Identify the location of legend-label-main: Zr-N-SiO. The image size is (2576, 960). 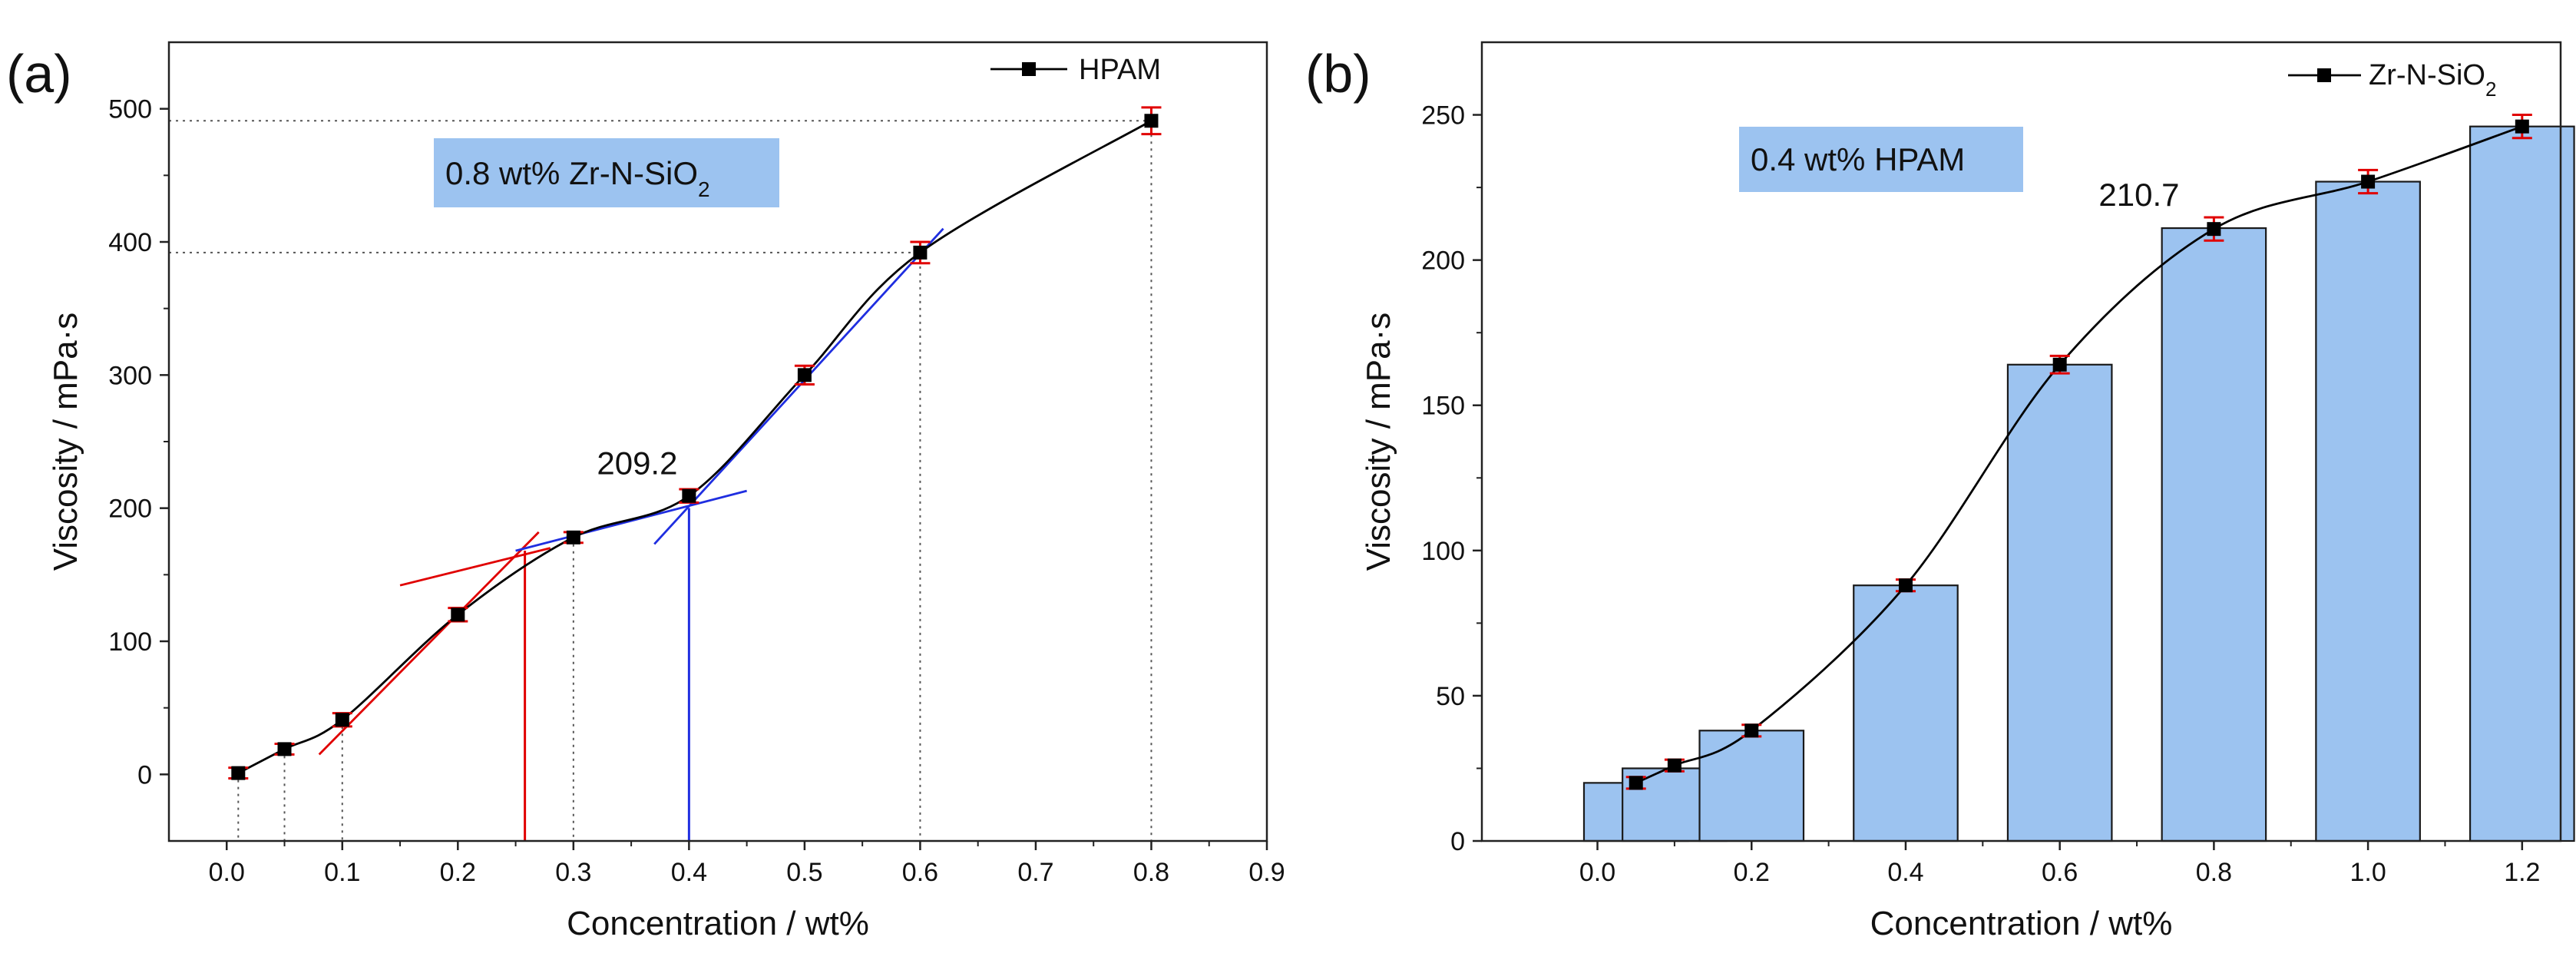
(2427, 75).